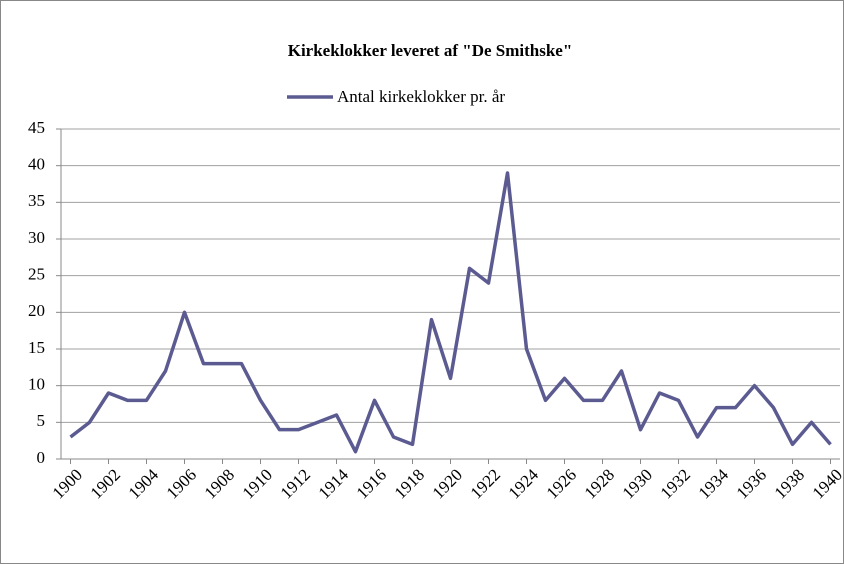 The width and height of the screenshot is (844, 564). What do you see at coordinates (36, 200) in the screenshot?
I see `y-tick-label: 35` at bounding box center [36, 200].